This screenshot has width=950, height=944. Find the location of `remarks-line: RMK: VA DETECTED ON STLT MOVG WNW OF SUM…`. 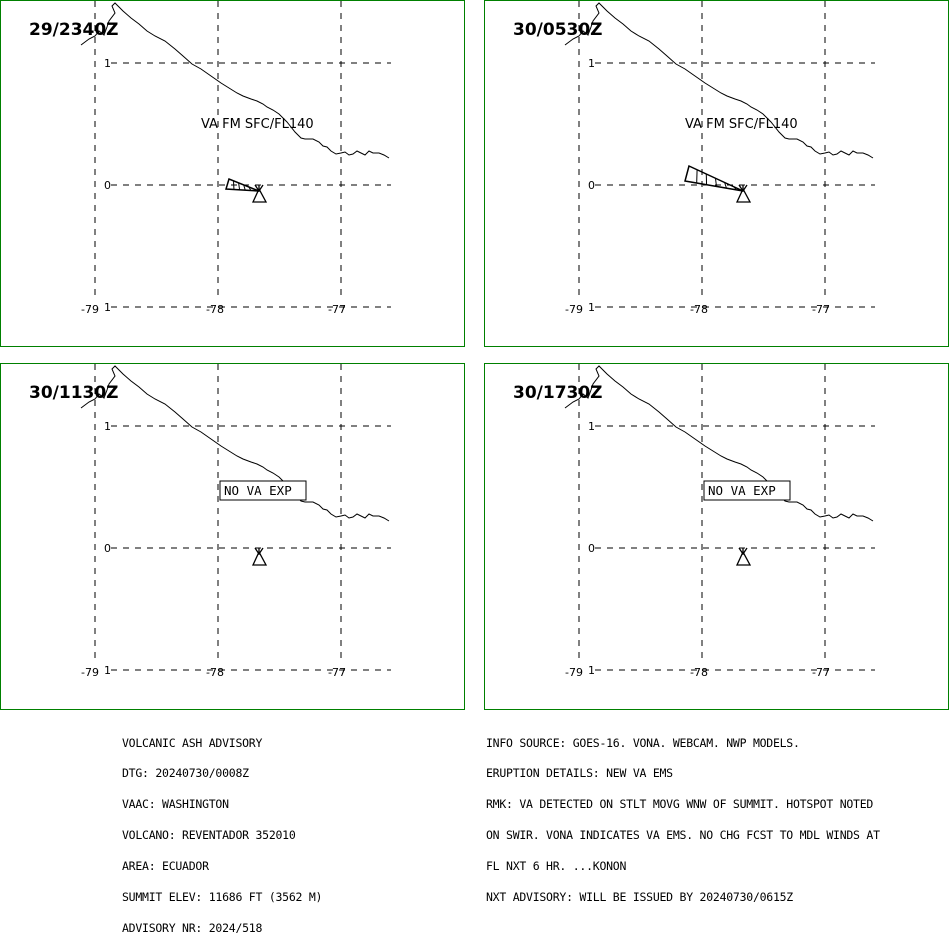

remarks-line: RMK: VA DETECTED ON STLT MOVG WNW OF SUM… is located at coordinates (683, 804).